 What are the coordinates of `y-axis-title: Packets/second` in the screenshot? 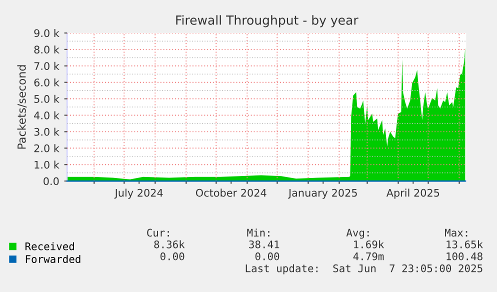 It's located at (22, 107).